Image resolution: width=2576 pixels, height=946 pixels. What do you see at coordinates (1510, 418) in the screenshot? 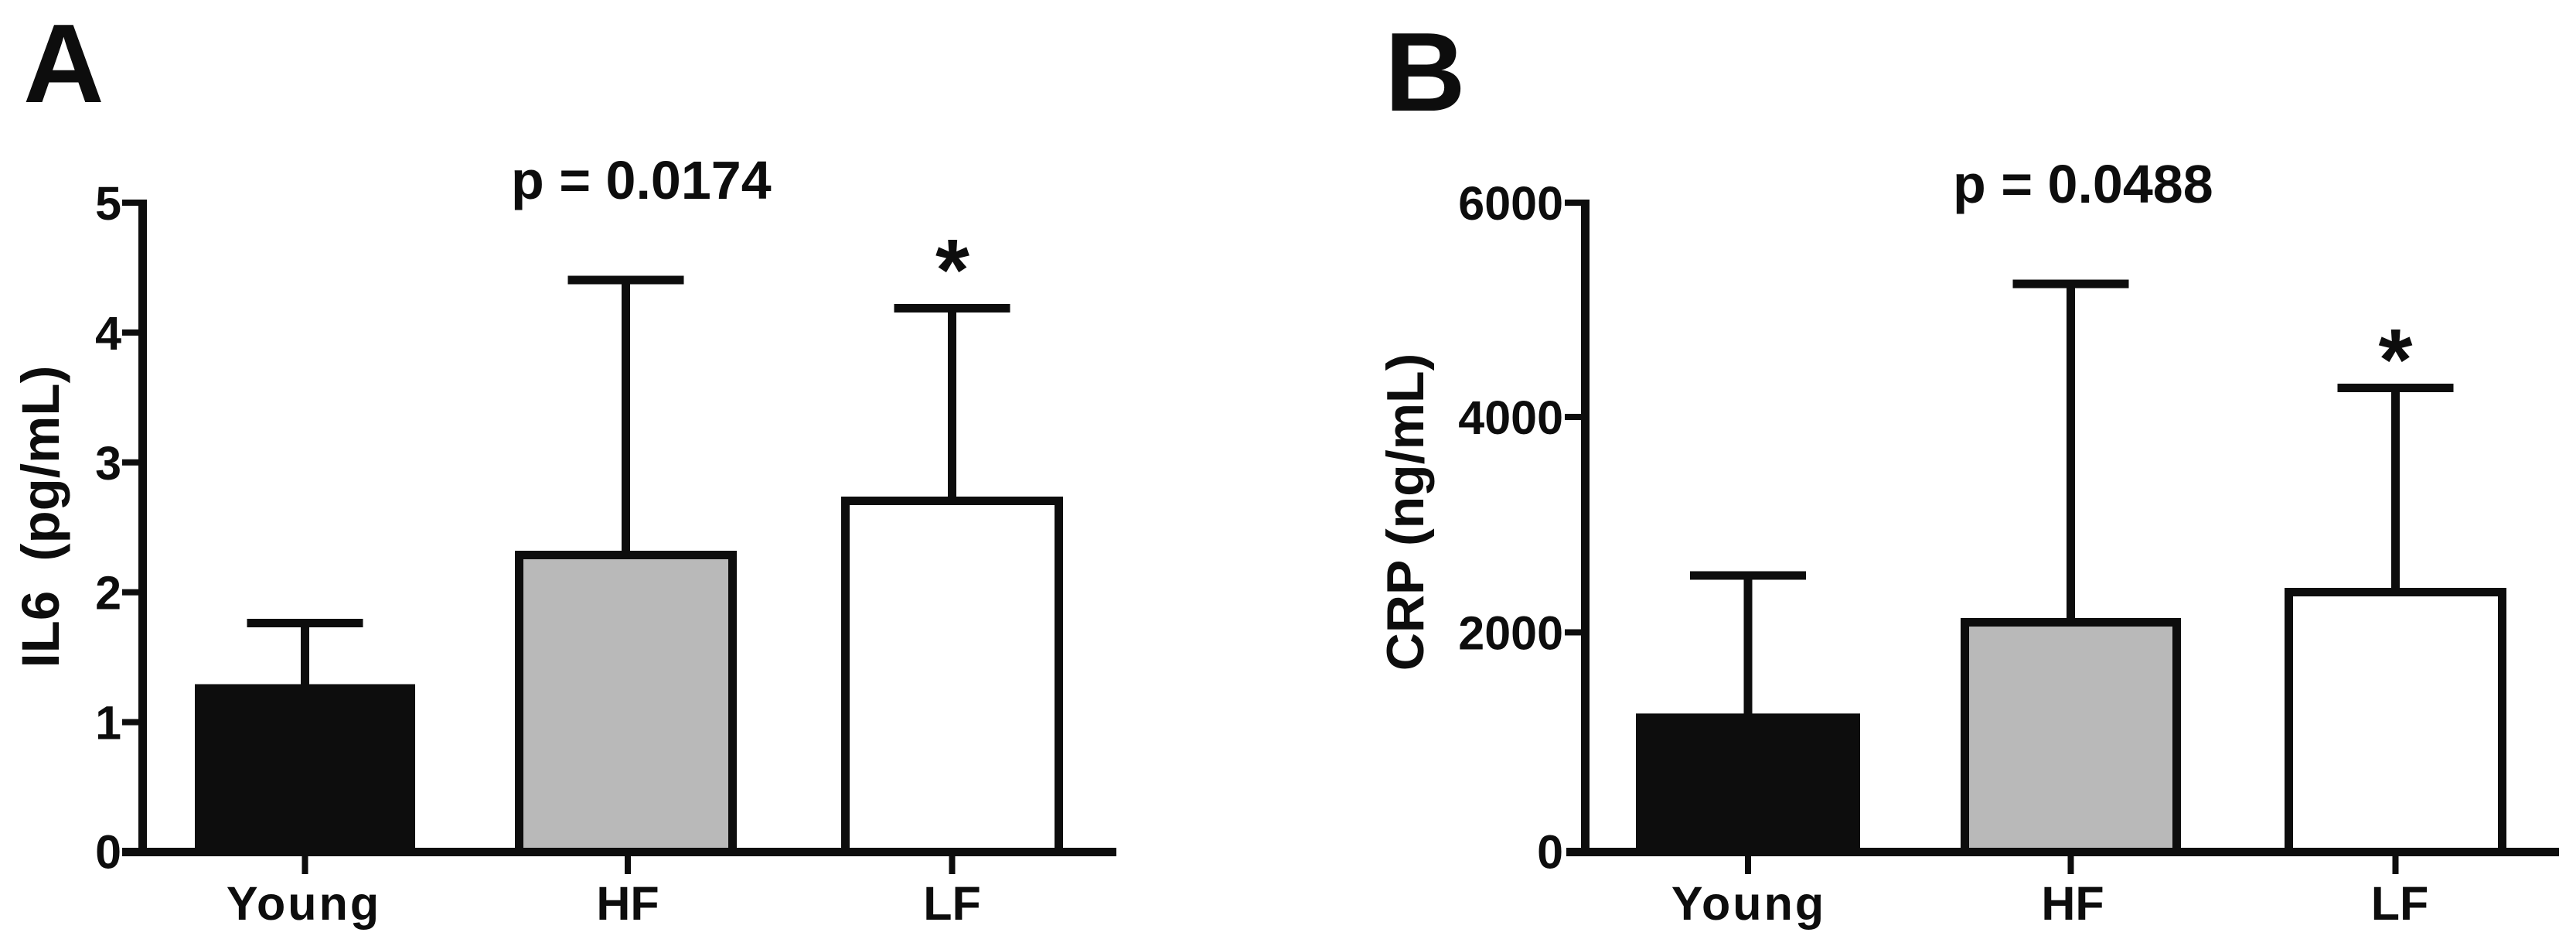
I see `svg-text: 4000` at bounding box center [1510, 418].